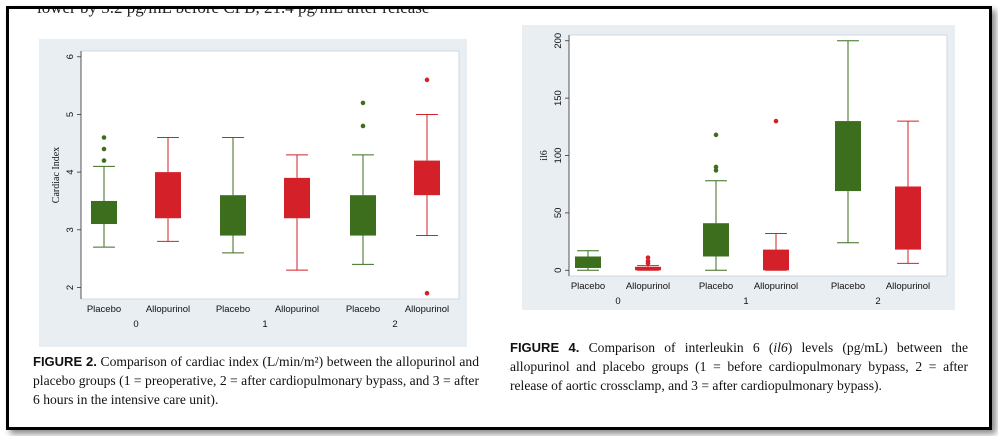 The image size is (998, 436). What do you see at coordinates (65, 361) in the screenshot?
I see `figure2-caption-label: FIGURE 2.` at bounding box center [65, 361].